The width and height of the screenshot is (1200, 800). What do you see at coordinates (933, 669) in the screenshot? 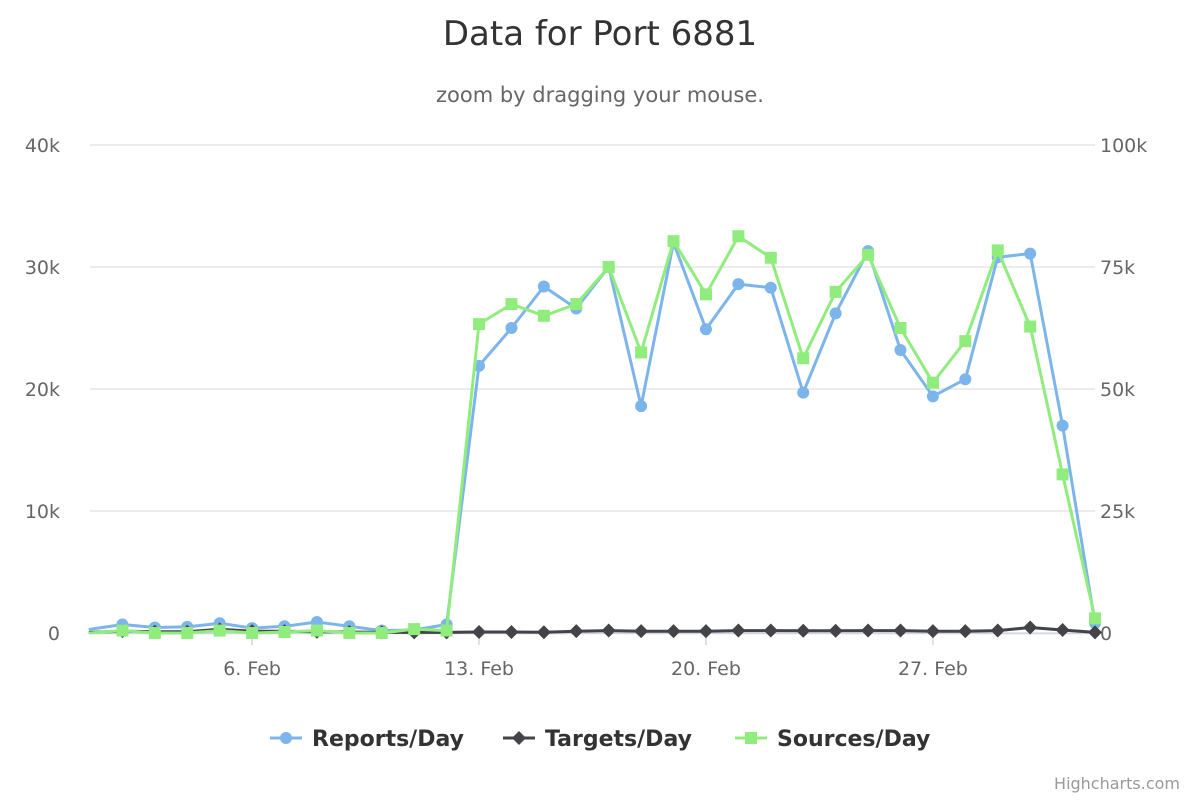
I see `x-tick-label: 27. Feb` at bounding box center [933, 669].